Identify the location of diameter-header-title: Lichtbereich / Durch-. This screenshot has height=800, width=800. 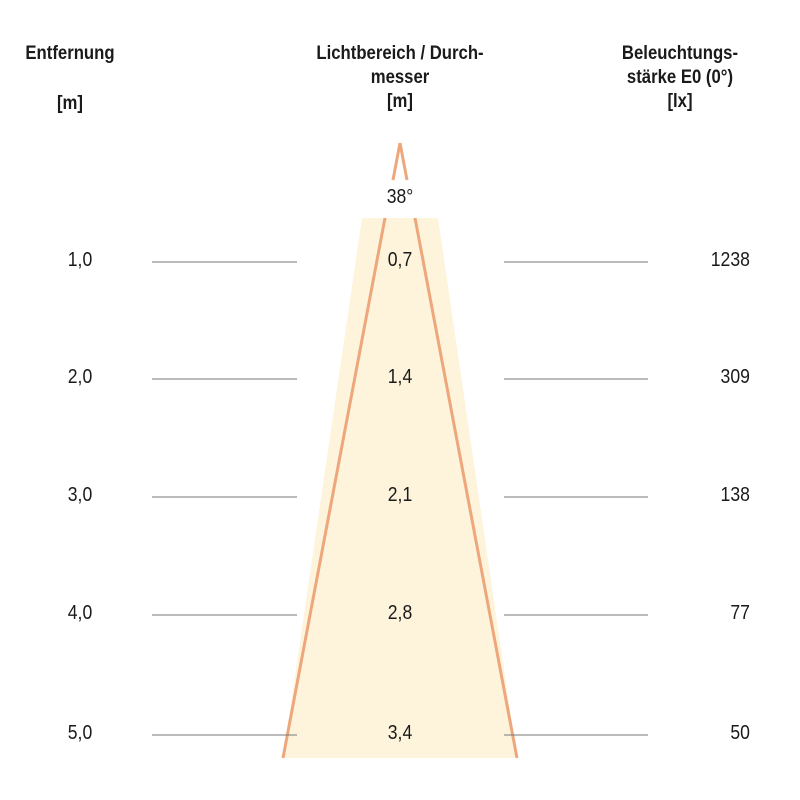
(400, 53).